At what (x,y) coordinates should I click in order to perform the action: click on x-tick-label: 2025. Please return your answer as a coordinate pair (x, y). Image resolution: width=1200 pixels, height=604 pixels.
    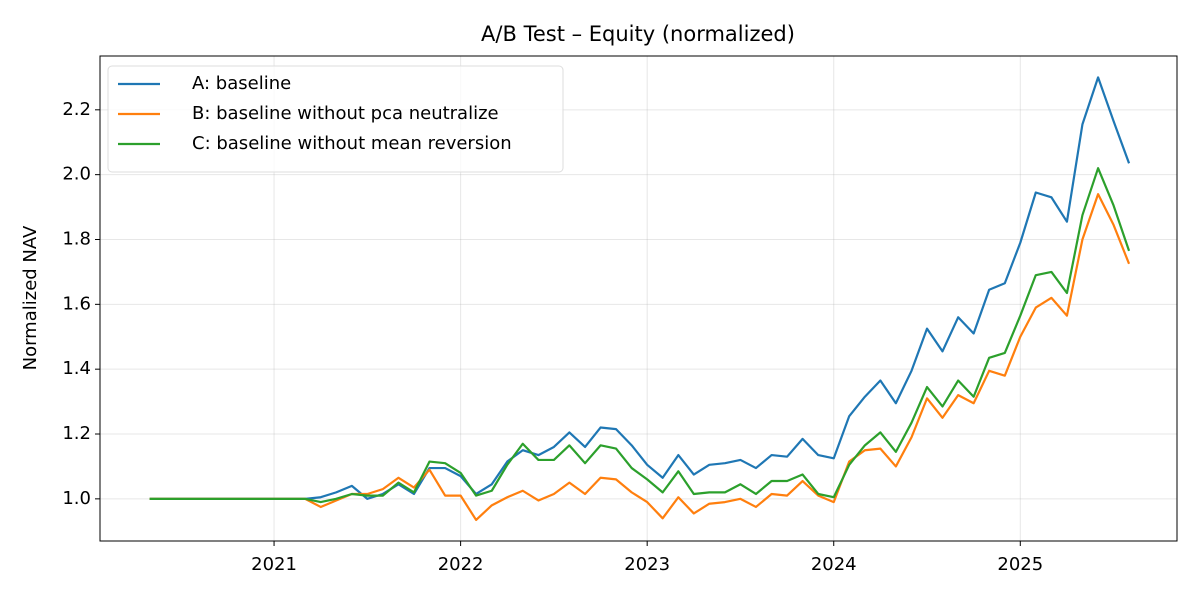
    Looking at the image, I should click on (1020, 564).